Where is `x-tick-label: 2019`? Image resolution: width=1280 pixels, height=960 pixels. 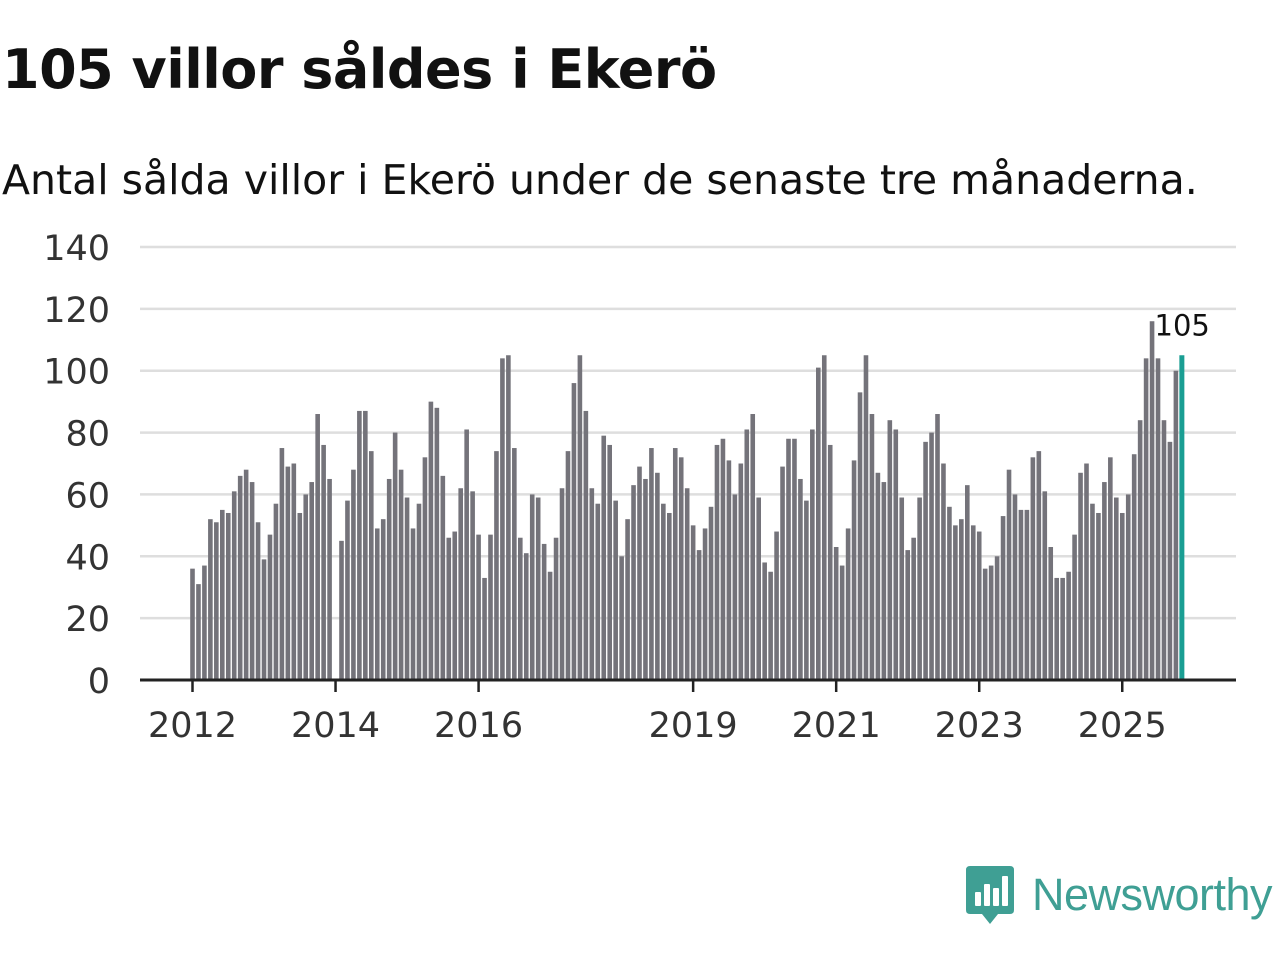 x-tick-label: 2019 is located at coordinates (693, 726).